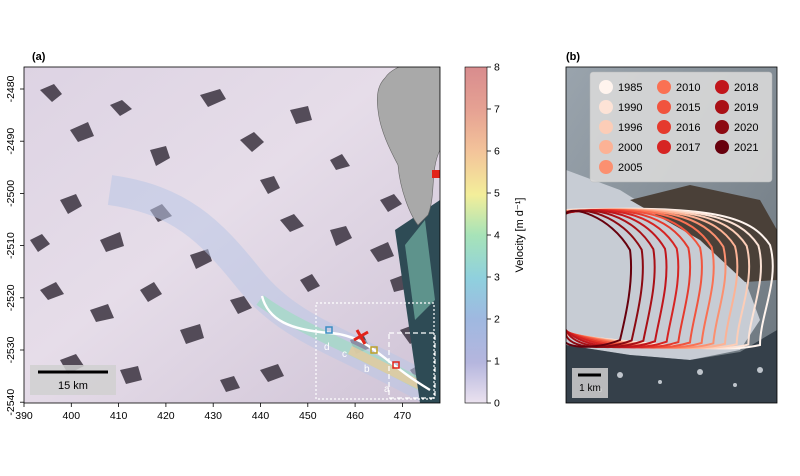 The height and width of the screenshot is (476, 800). Describe the element at coordinates (11, 349) in the screenshot. I see `y-tick-label: -2530` at that location.